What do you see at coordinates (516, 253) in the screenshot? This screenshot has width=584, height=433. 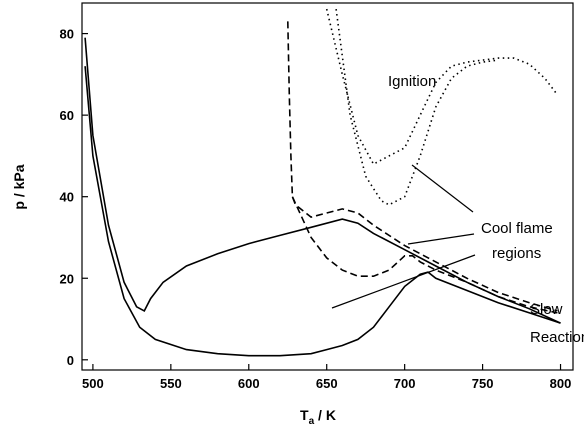 I see `annotation: regions` at bounding box center [516, 253].